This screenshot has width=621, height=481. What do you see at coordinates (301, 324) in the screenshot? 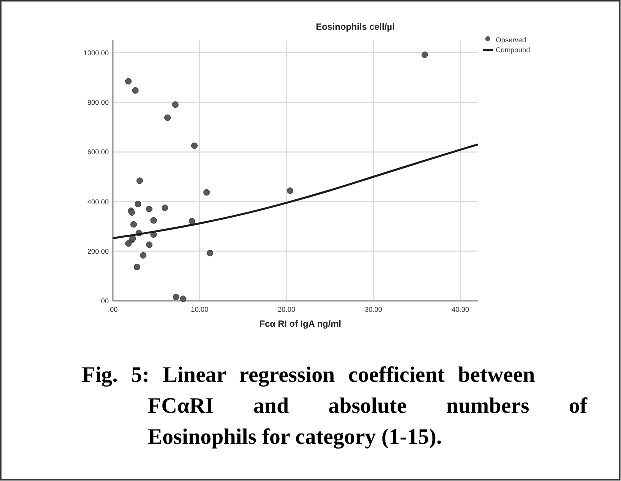
I see `x-axis-title: Fcα RI of IgA ng/ml` at bounding box center [301, 324].